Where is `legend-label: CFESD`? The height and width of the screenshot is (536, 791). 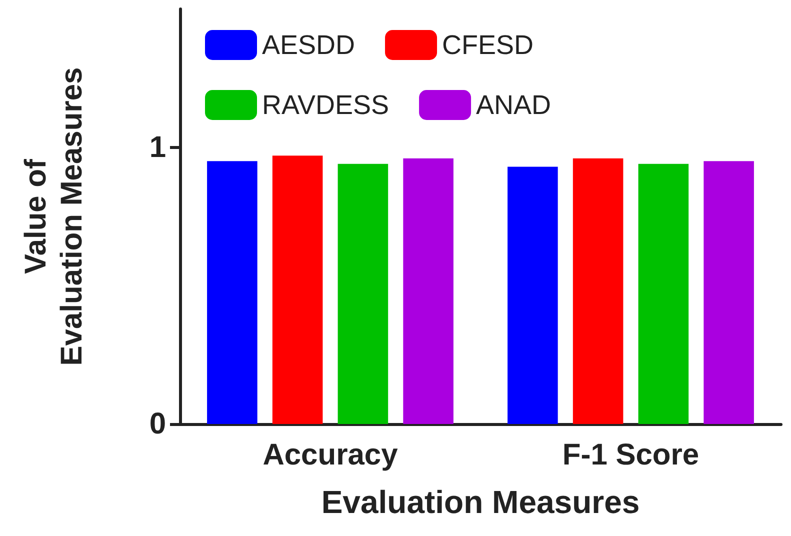 legend-label: CFESD is located at coordinates (488, 45).